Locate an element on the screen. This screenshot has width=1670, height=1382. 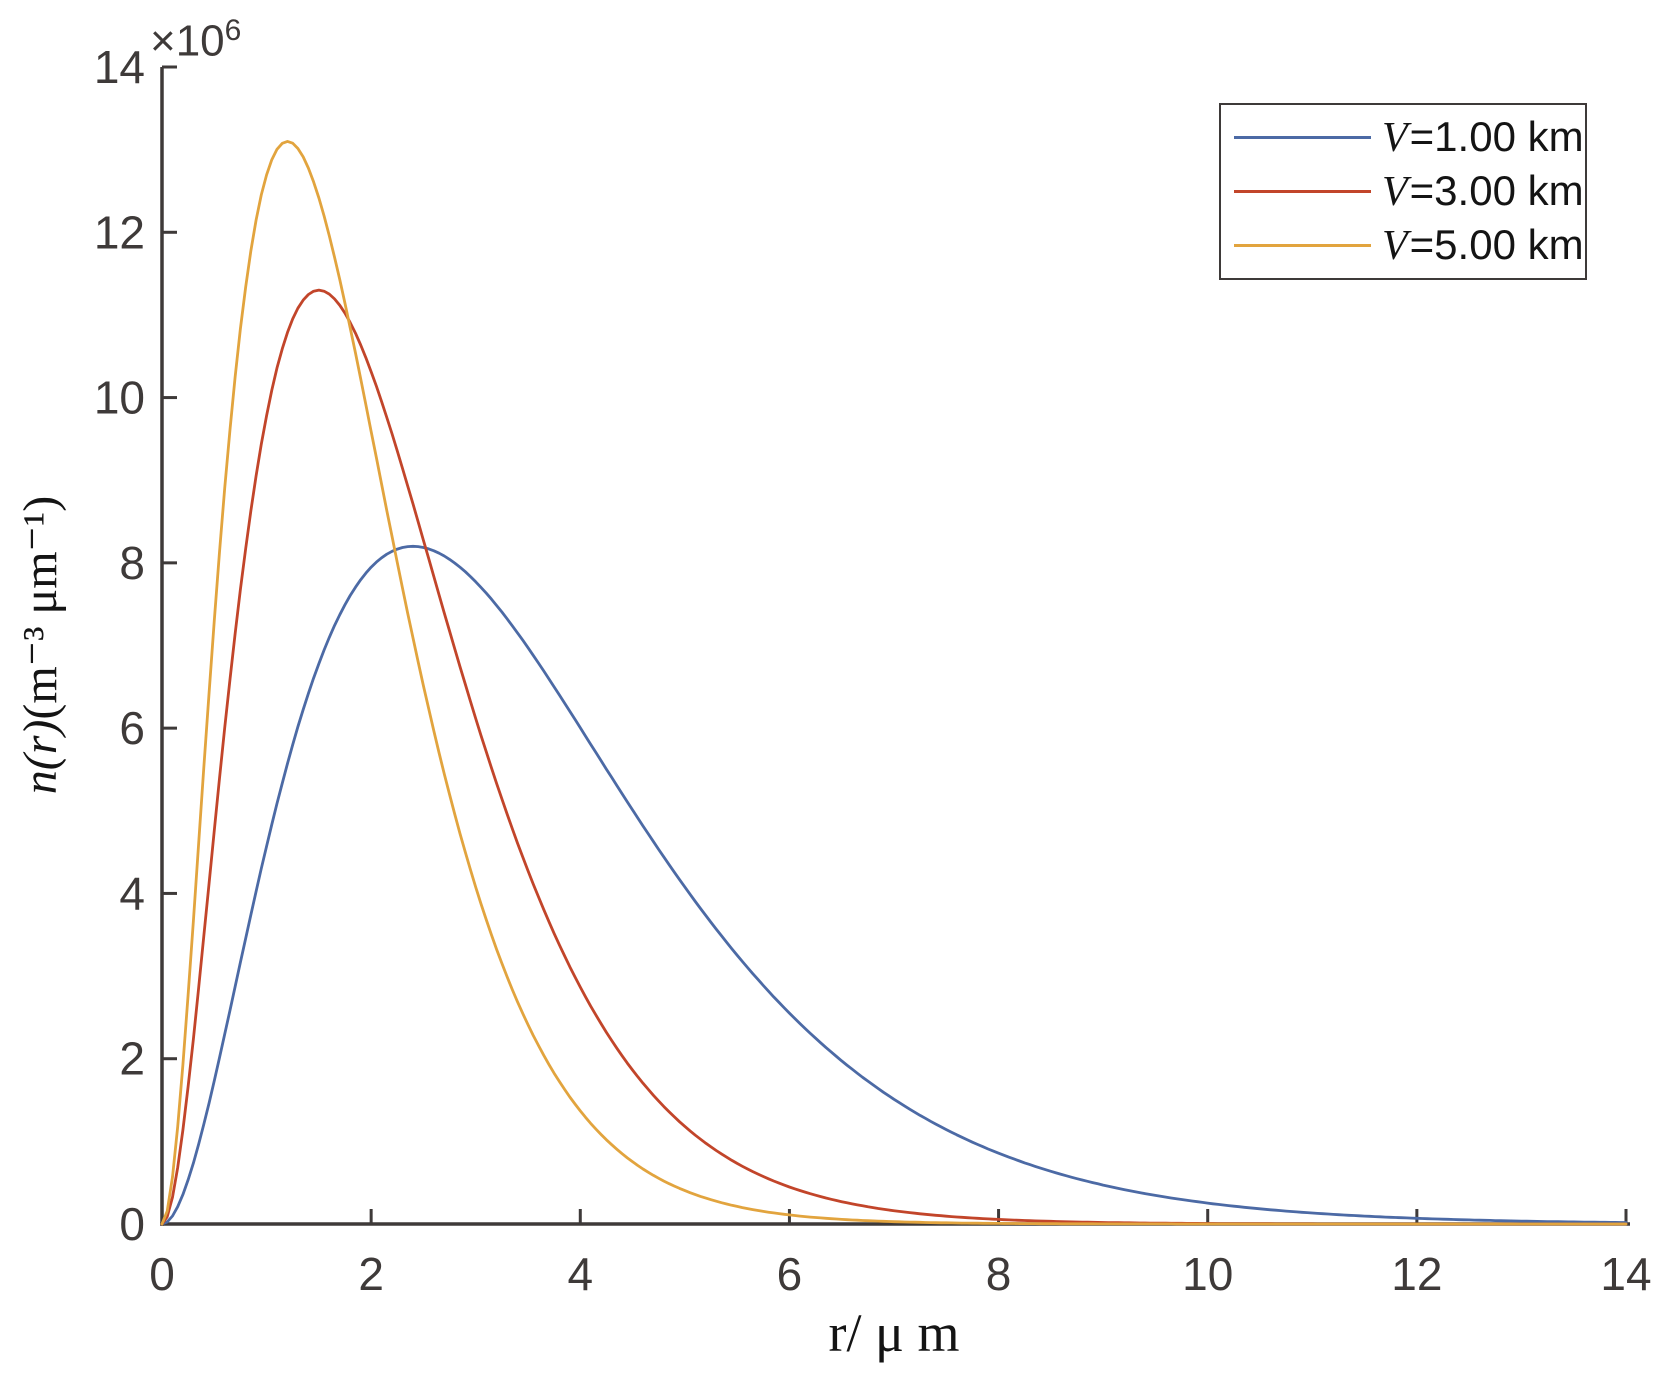
legend-item-v1: V=1.00 km is located at coordinates (1403, 138).